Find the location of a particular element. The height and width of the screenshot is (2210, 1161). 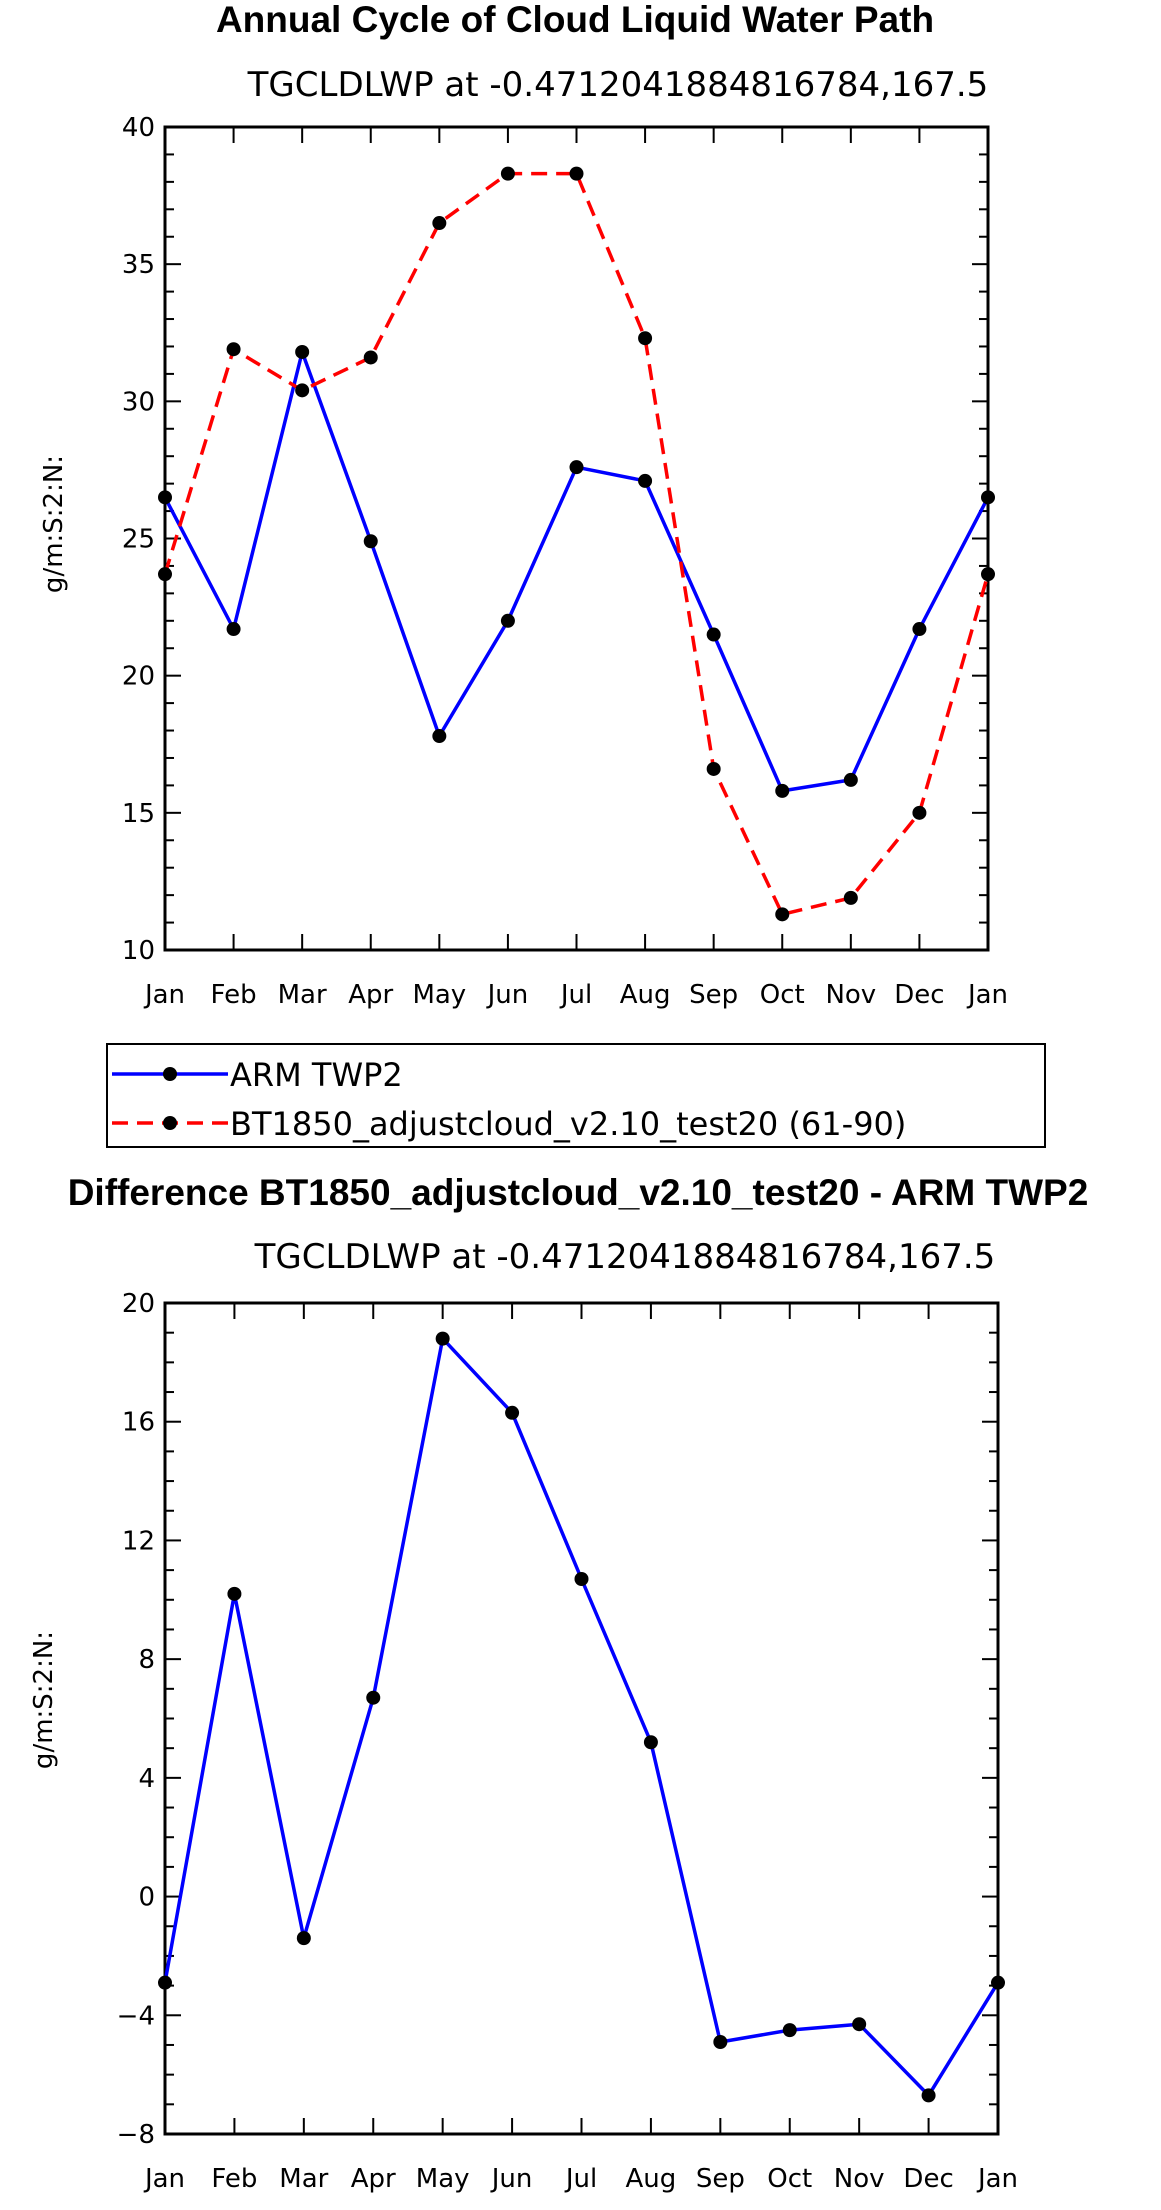

chart2-ylabel: g/m:S:2:N: is located at coordinates (44, 1700).